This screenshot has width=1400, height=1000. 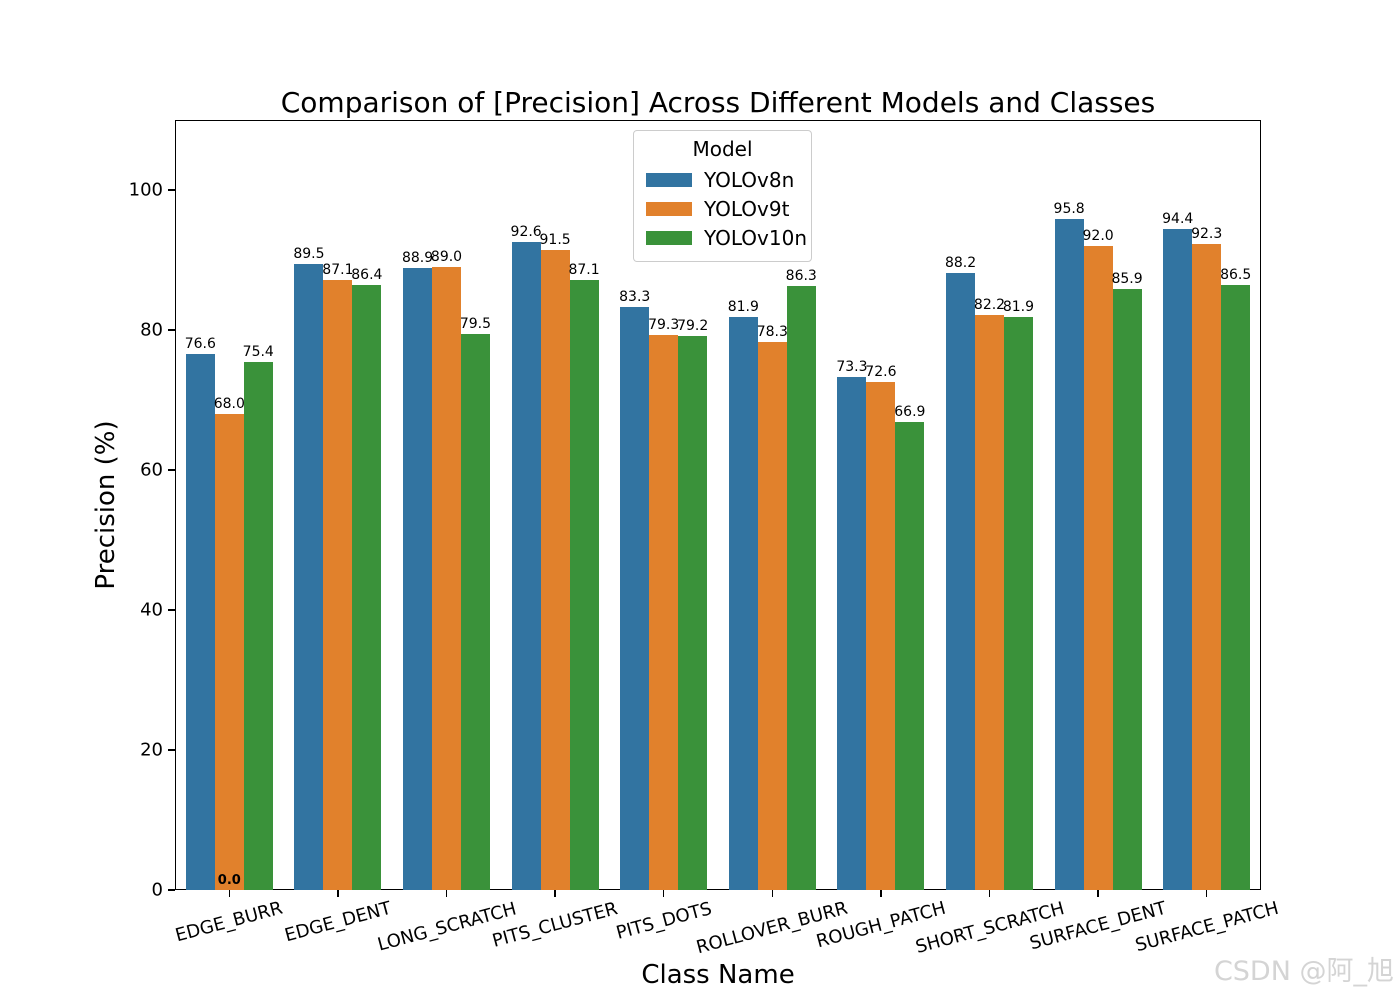 What do you see at coordinates (475, 323) in the screenshot?
I see `bar-value-label: 79.5` at bounding box center [475, 323].